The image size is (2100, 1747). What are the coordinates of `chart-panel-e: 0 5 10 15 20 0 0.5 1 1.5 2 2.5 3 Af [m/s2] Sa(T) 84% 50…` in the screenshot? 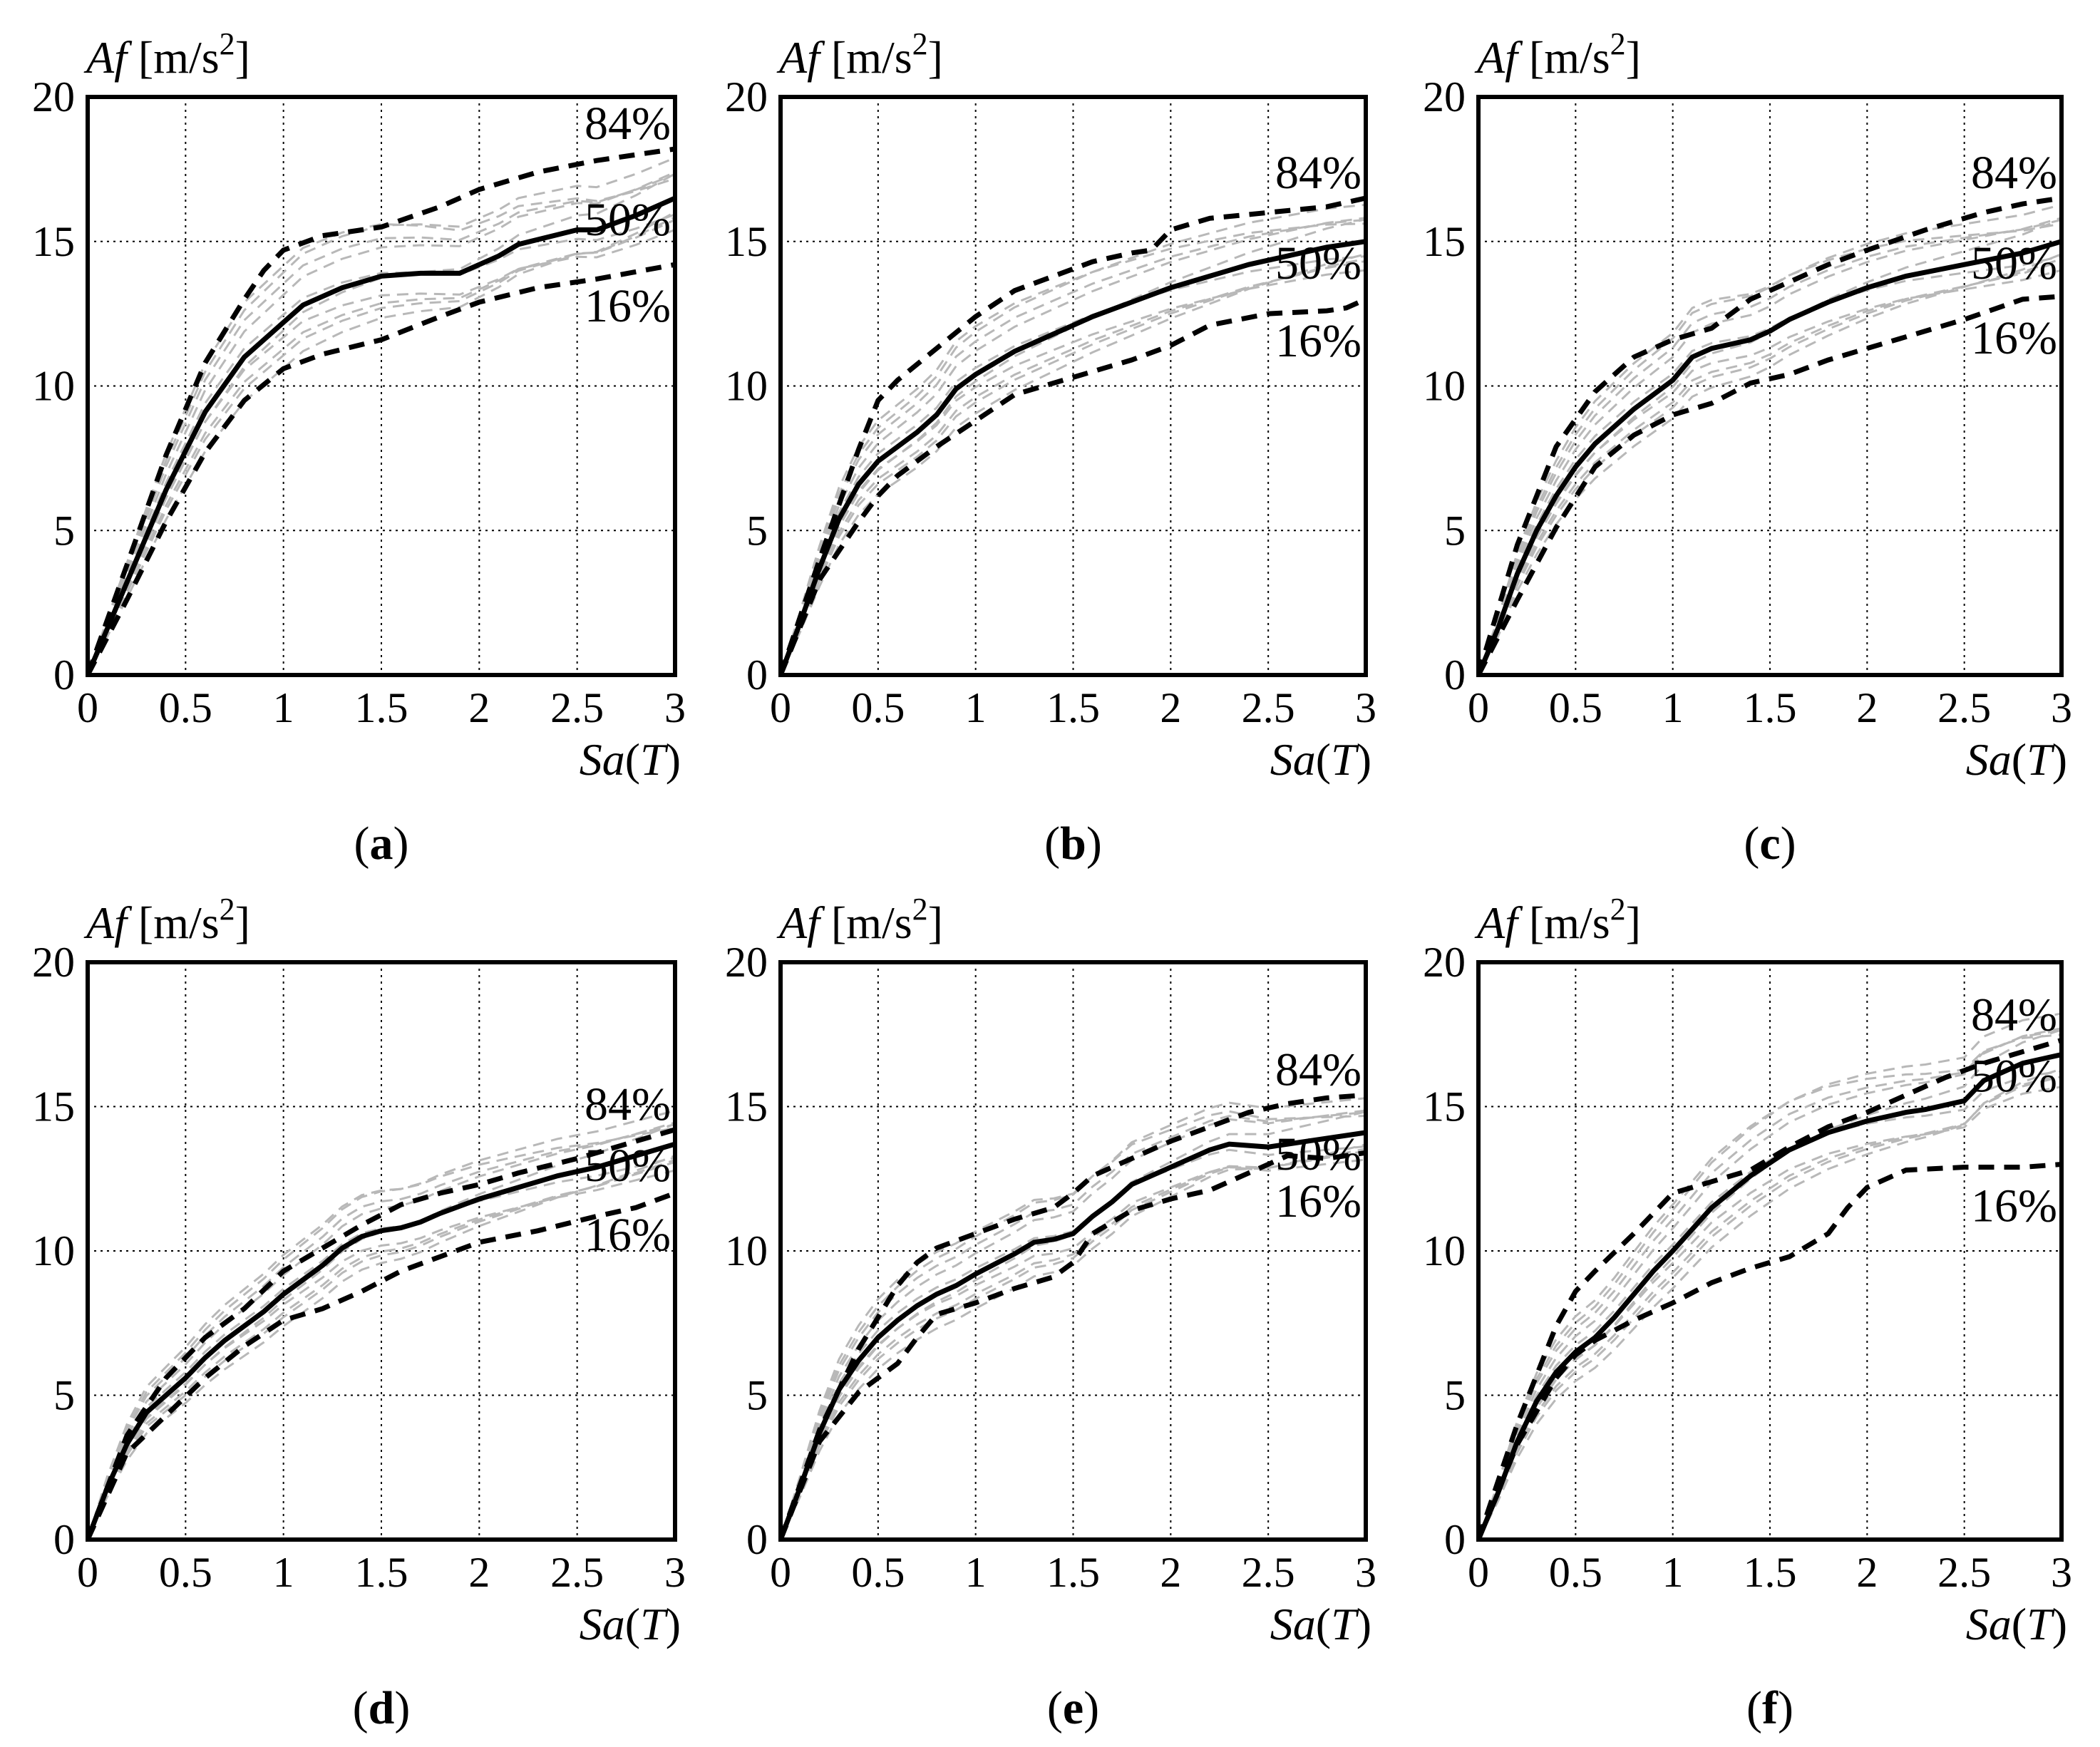 It's located at (1050, 1313).